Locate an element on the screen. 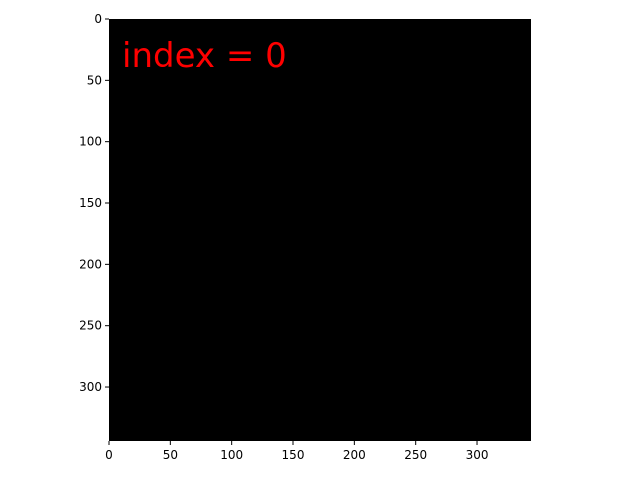 Image resolution: width=640 pixels, height=484 pixels. y-tick-label: 250 is located at coordinates (90, 326).